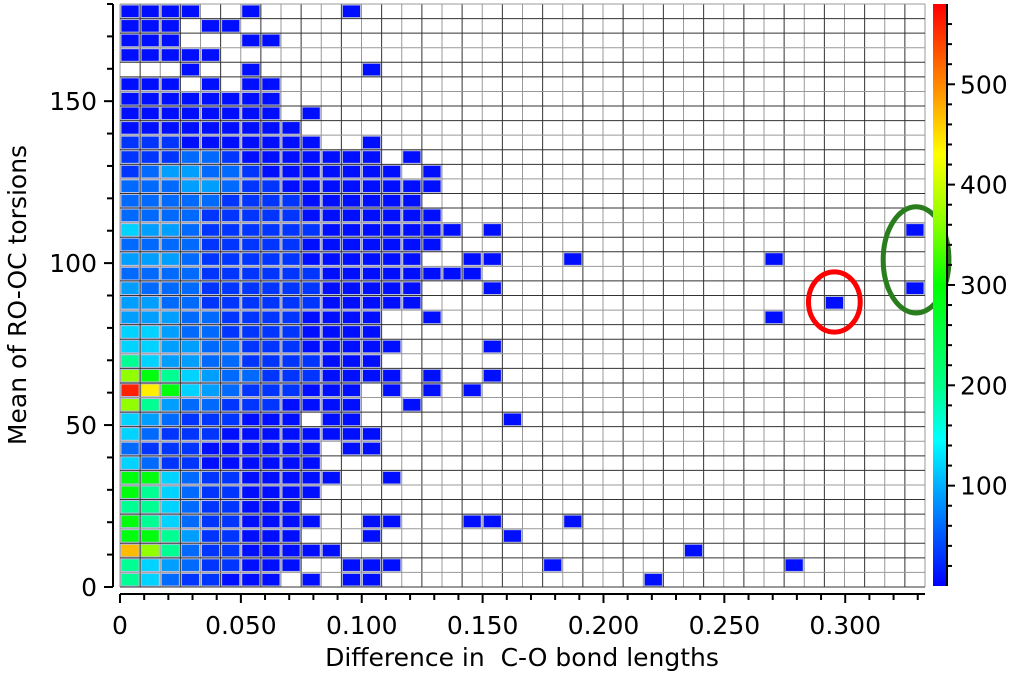  Describe the element at coordinates (725, 625) in the screenshot. I see `x-tick-label: 0.250` at that location.